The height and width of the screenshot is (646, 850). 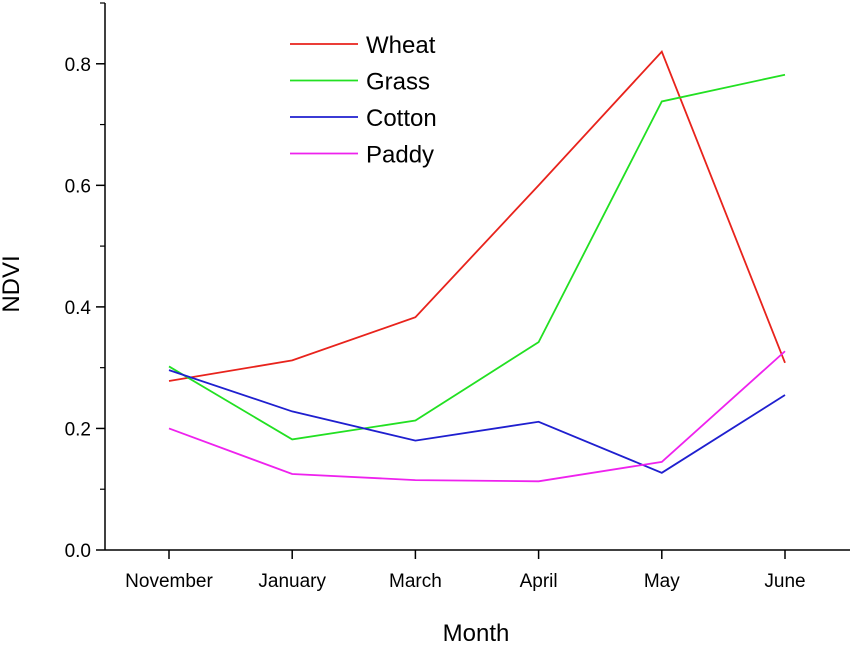 I want to click on y-tick-label: 0.8, so click(x=78, y=65).